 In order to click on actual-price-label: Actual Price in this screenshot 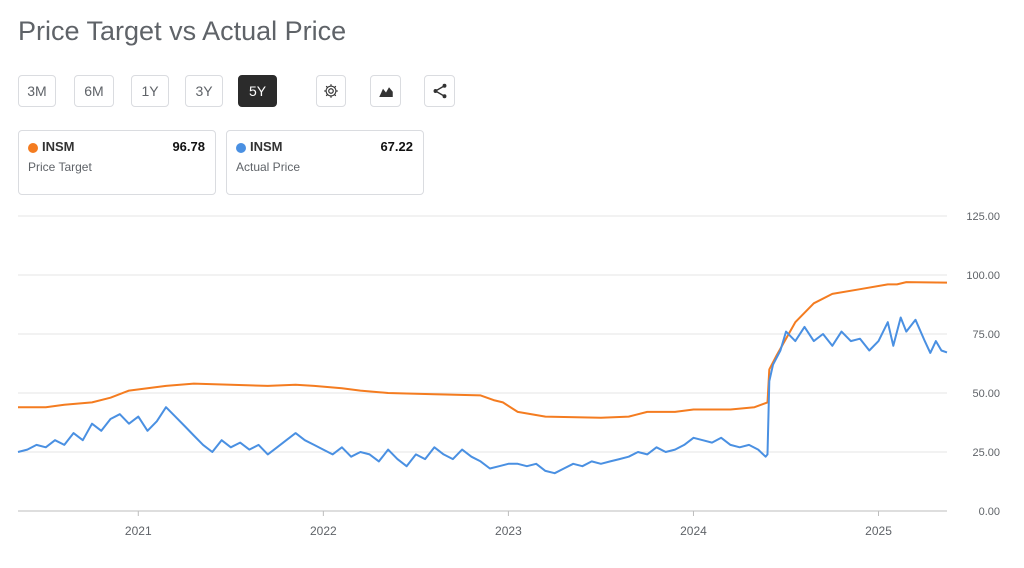, I will do `click(268, 167)`.